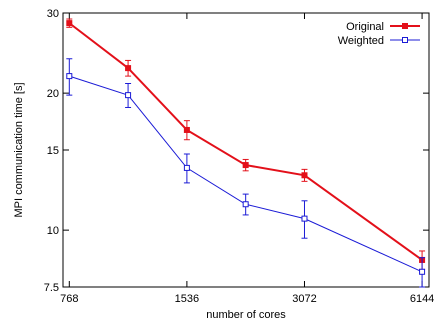  I want to click on x-tick-label: 1536, so click(187, 299).